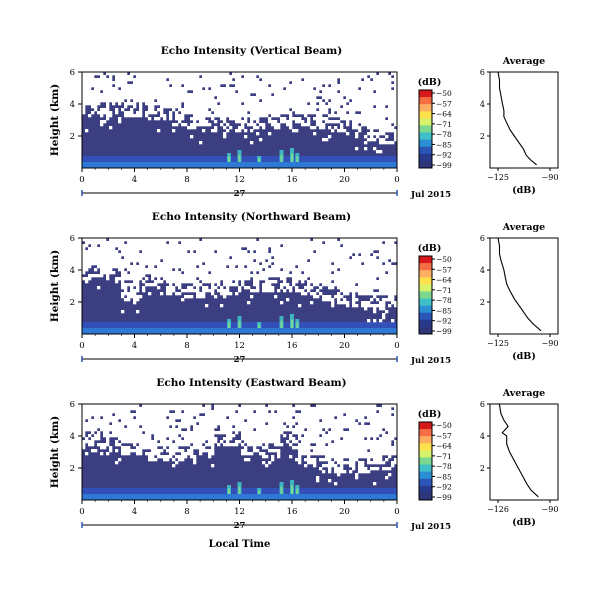  Describe the element at coordinates (239, 324) in the screenshot. I see `echo-burst-core` at that location.